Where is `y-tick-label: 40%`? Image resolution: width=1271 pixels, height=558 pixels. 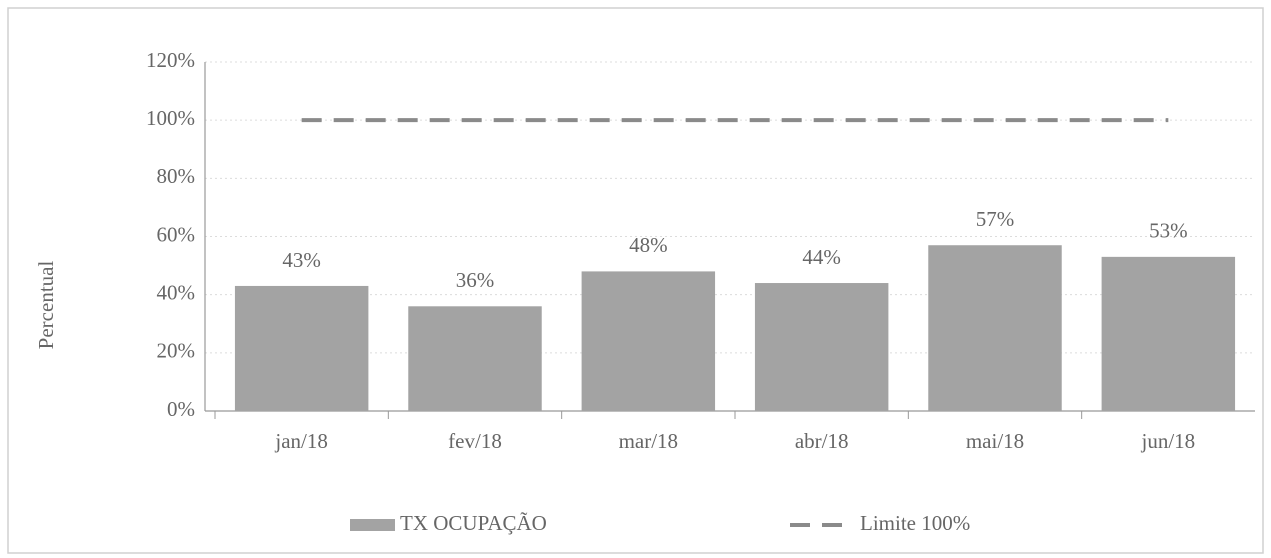
y-tick-label: 40% is located at coordinates (176, 292).